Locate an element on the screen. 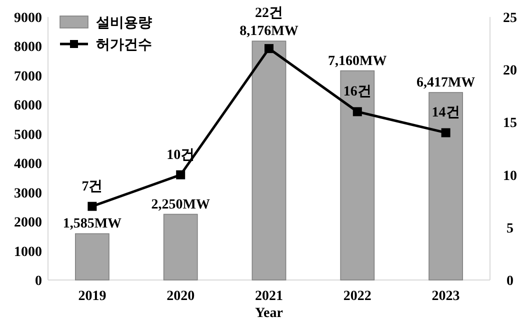 This screenshot has width=532, height=324. y-tick-label: 2000 is located at coordinates (28, 223).